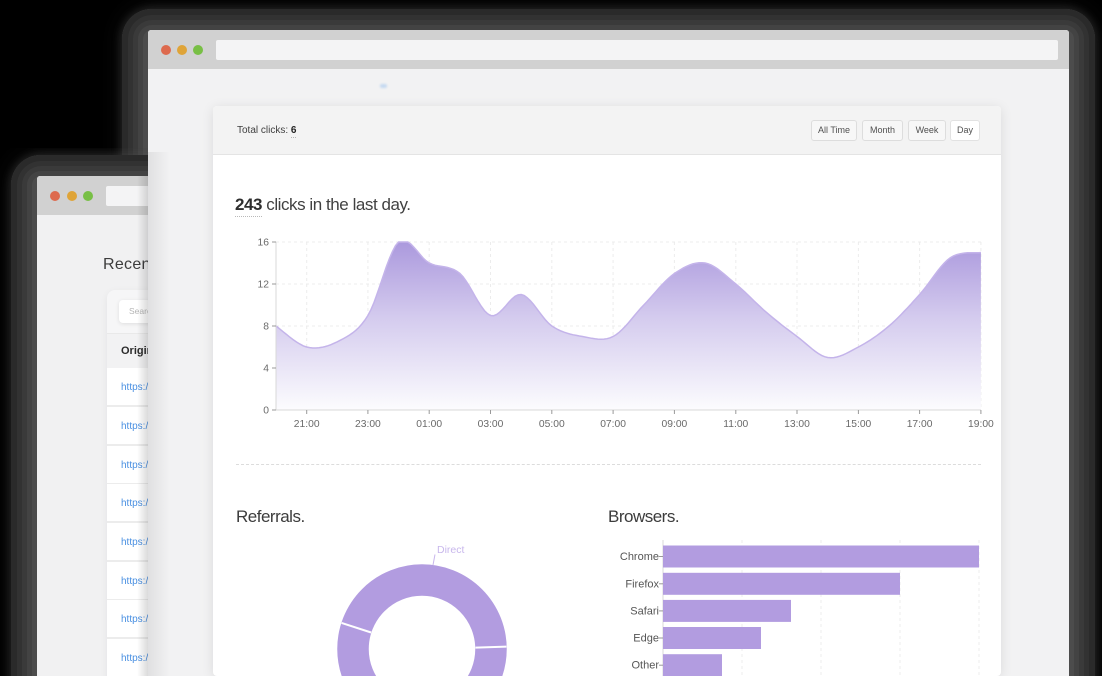  I want to click on svg-text: 21:00, so click(307, 424).